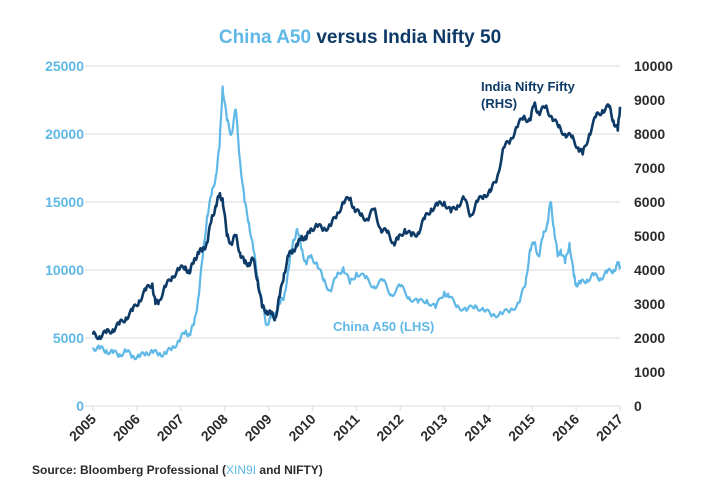  Describe the element at coordinates (80, 406) in the screenshot. I see `y-left-tick-0: 0` at that location.